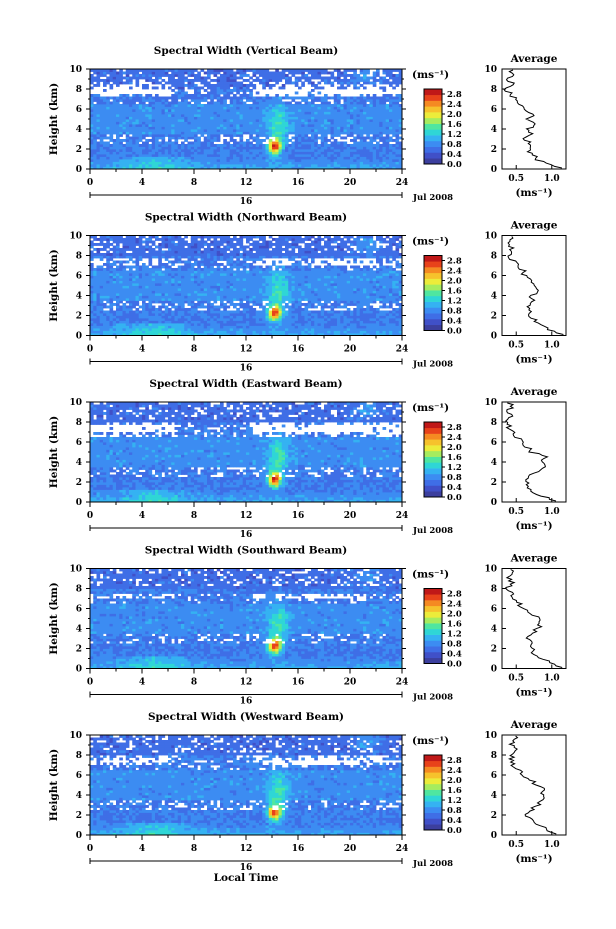  I want to click on colorbar-segment, so click(433, 126).